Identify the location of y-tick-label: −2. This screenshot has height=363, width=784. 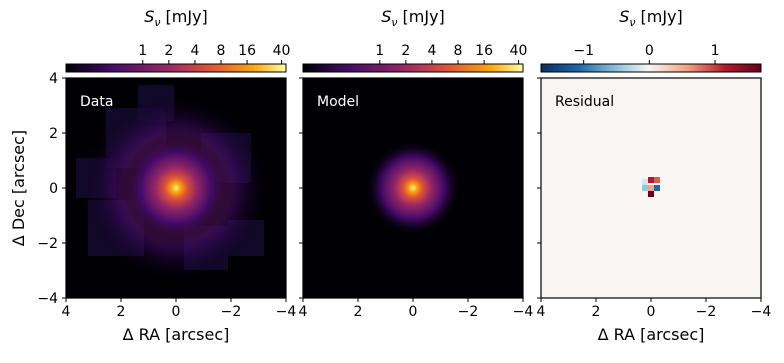
(47, 244).